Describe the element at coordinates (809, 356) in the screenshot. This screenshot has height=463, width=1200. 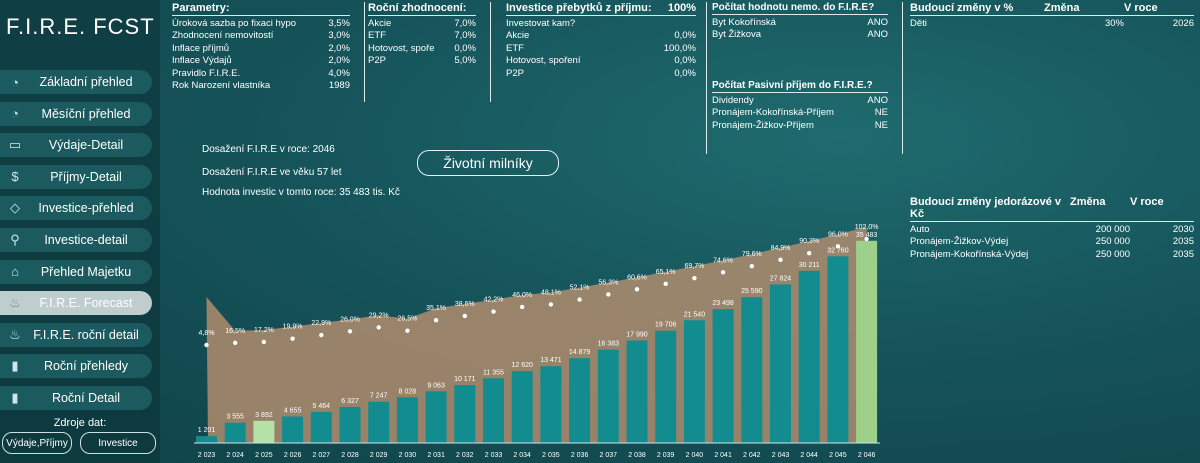
I see `bar-2044` at that location.